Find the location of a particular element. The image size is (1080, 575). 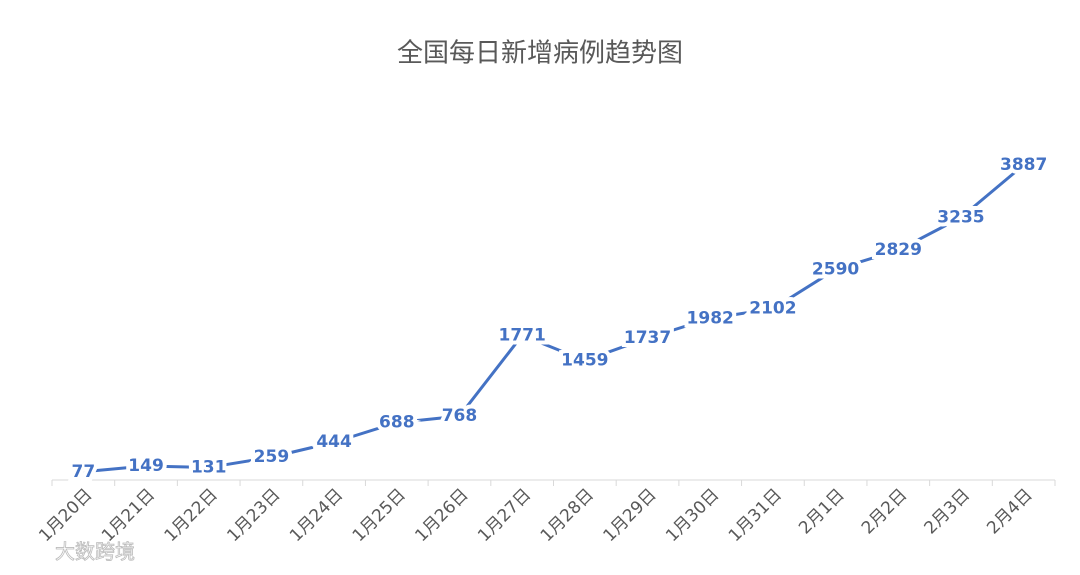

watermark: 大数跨境 is located at coordinates (95, 552).